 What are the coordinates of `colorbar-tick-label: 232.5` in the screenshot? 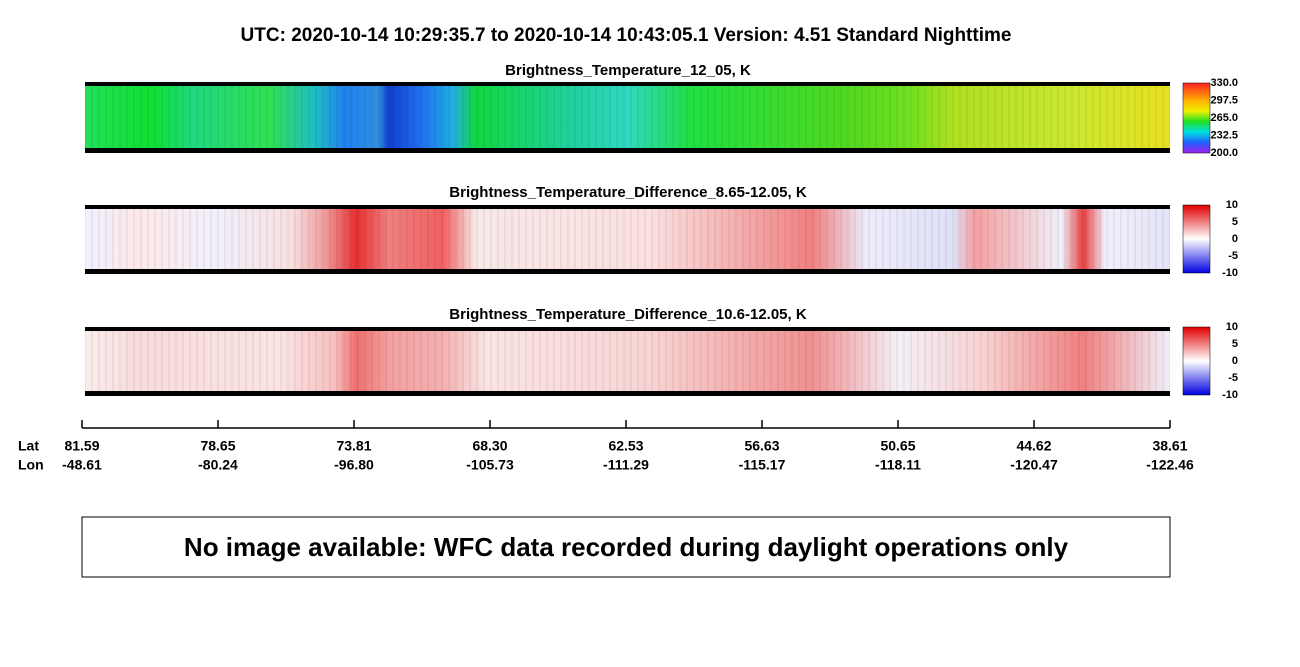 It's located at (1224, 135).